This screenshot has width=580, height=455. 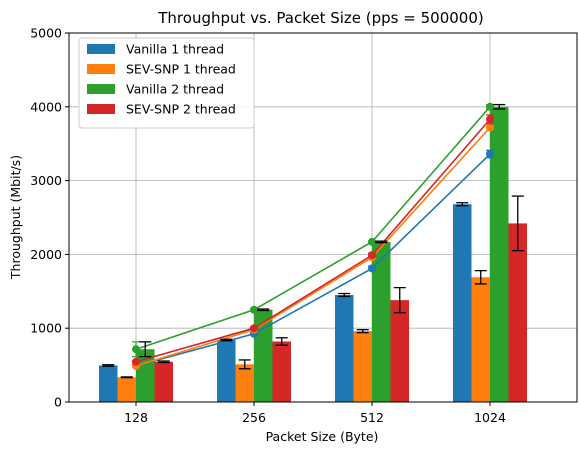 What do you see at coordinates (46, 33) in the screenshot?
I see `y-tick-label: 5000` at bounding box center [46, 33].